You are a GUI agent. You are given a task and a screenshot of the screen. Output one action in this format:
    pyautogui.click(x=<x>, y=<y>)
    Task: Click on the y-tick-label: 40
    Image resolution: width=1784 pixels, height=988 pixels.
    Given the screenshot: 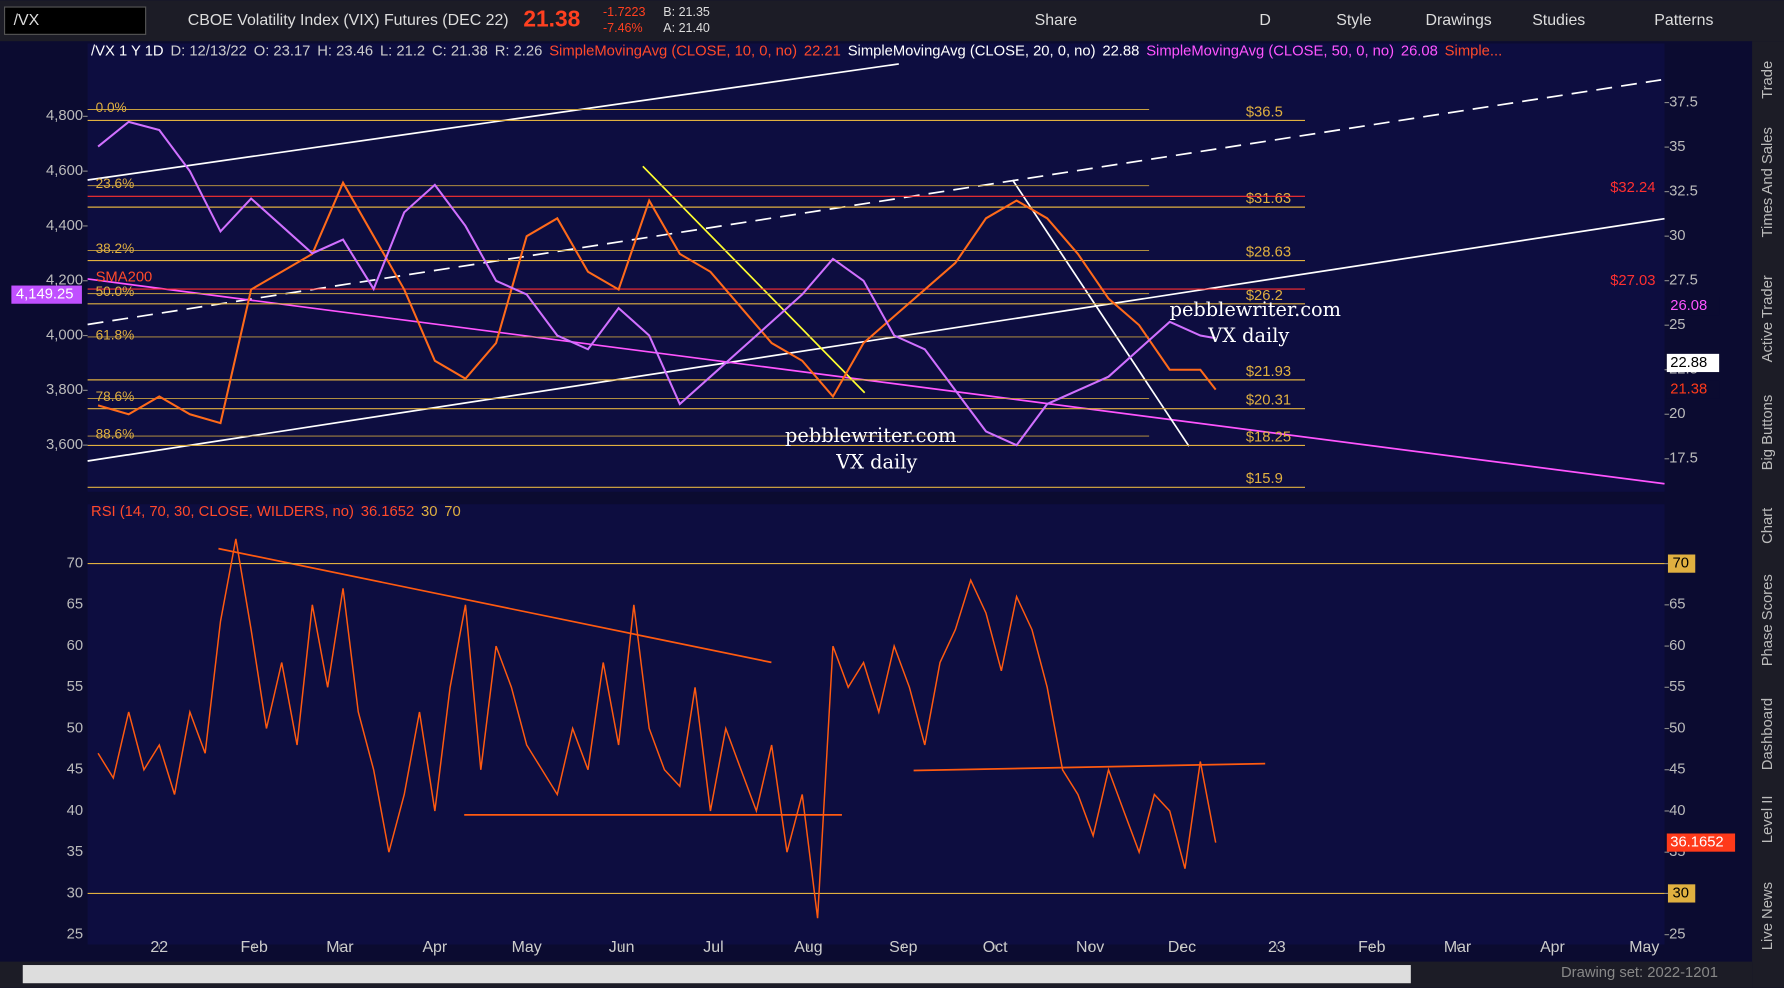 What is the action you would take?
    pyautogui.click(x=1677, y=811)
    